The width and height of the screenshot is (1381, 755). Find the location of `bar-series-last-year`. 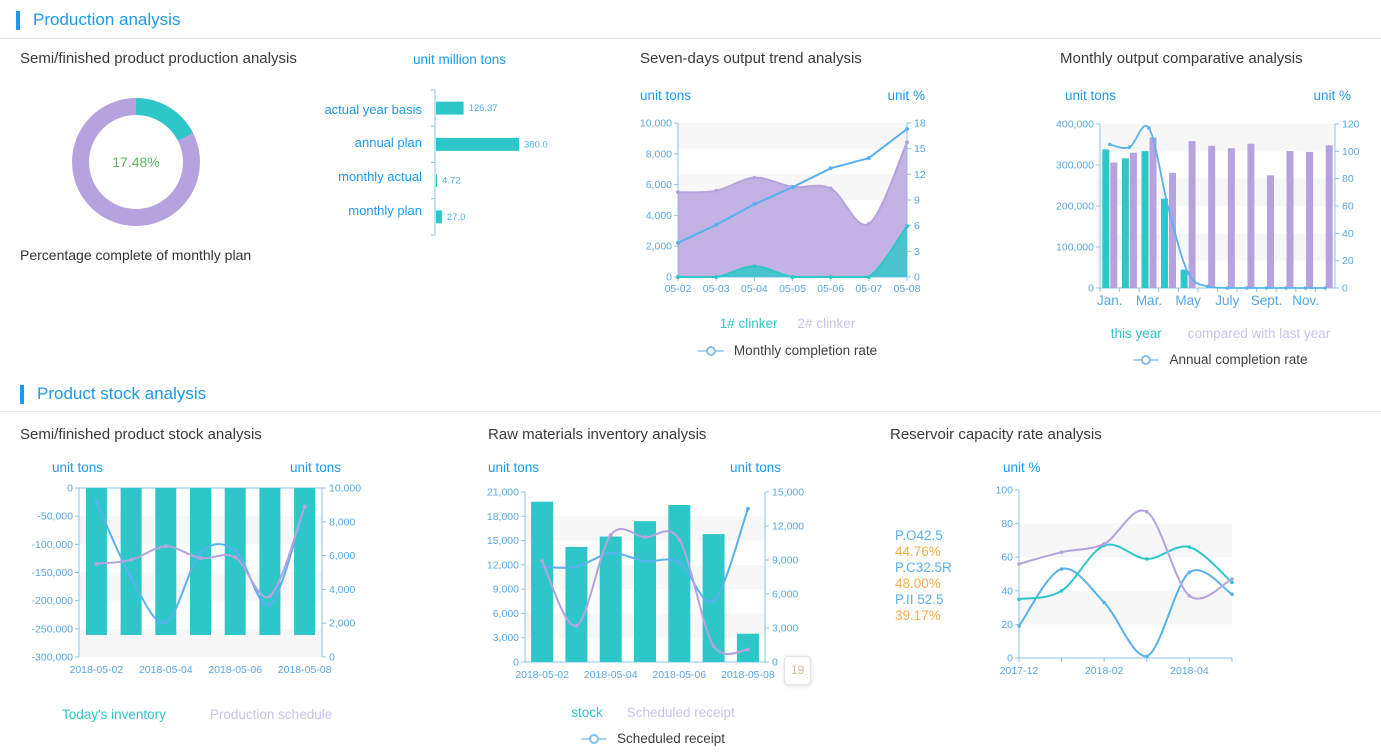

bar-series-last-year is located at coordinates (1221, 213).